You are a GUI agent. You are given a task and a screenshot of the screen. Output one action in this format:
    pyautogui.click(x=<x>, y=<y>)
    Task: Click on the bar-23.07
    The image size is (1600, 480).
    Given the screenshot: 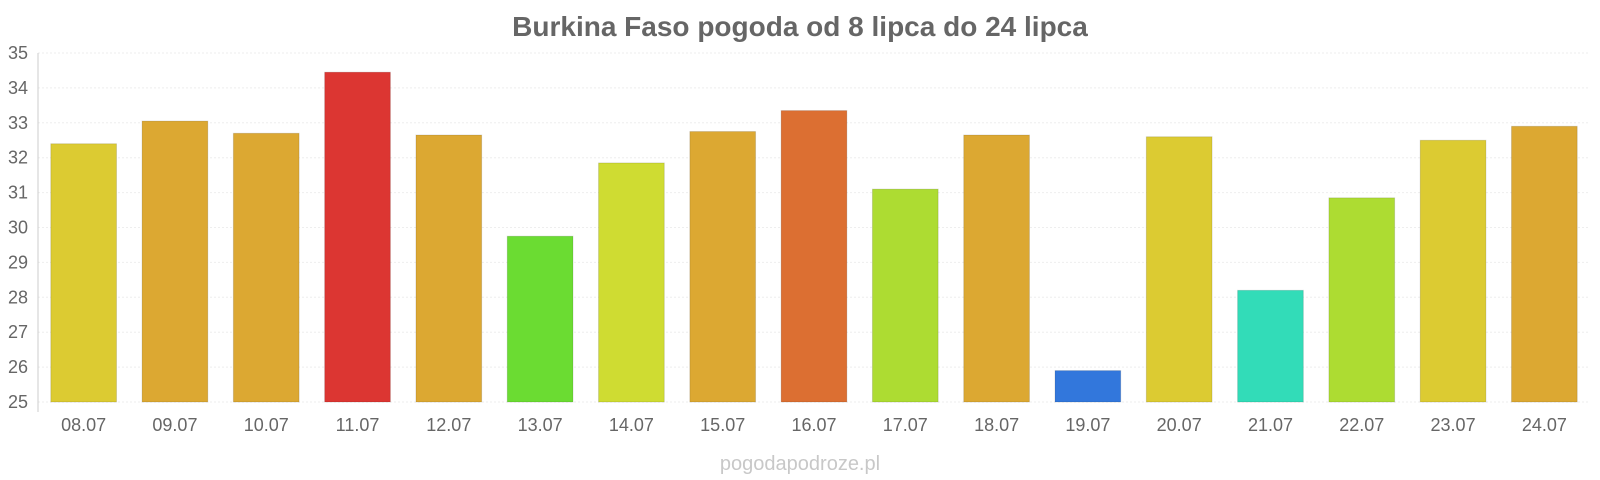 What is the action you would take?
    pyautogui.click(x=1453, y=271)
    